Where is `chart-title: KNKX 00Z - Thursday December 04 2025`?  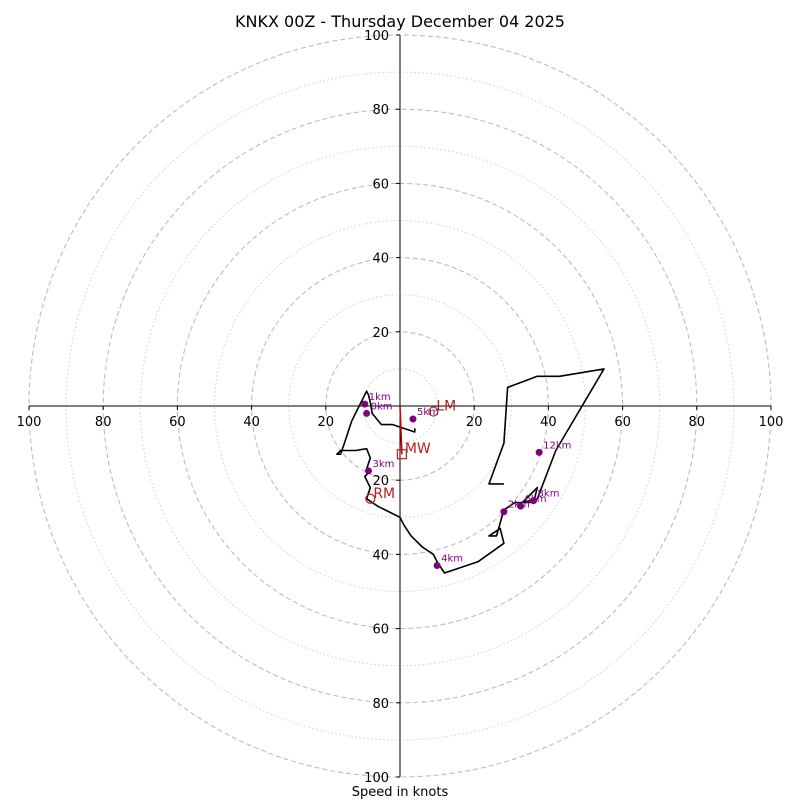 chart-title: KNKX 00Z - Thursday December 04 2025 is located at coordinates (400, 21).